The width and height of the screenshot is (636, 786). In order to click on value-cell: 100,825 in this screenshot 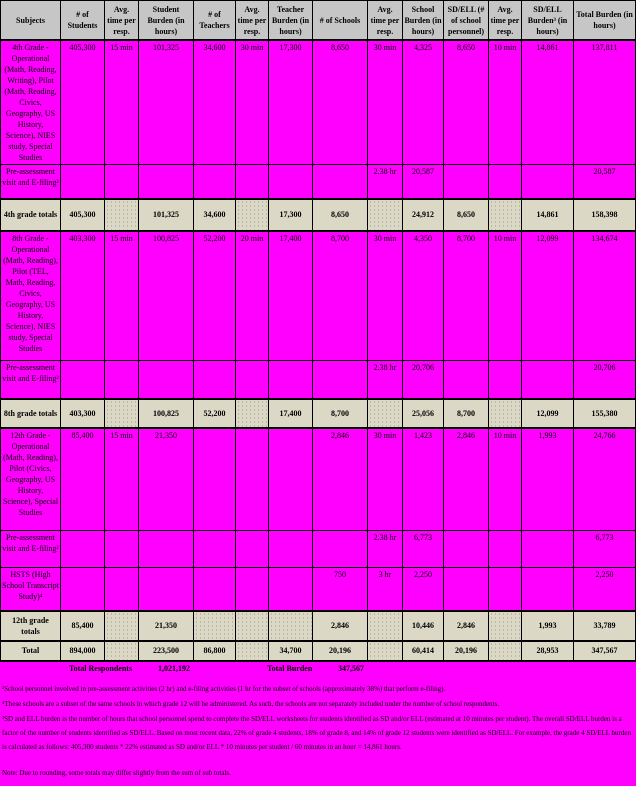, I will do `click(166, 295)`.